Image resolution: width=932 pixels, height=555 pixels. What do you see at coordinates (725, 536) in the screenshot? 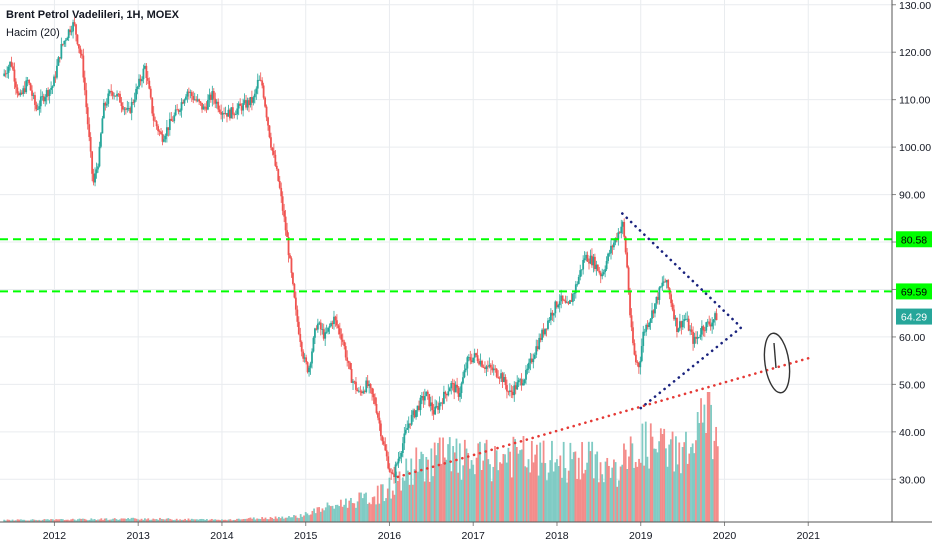
I see `x-tick-label: 2020` at bounding box center [725, 536].